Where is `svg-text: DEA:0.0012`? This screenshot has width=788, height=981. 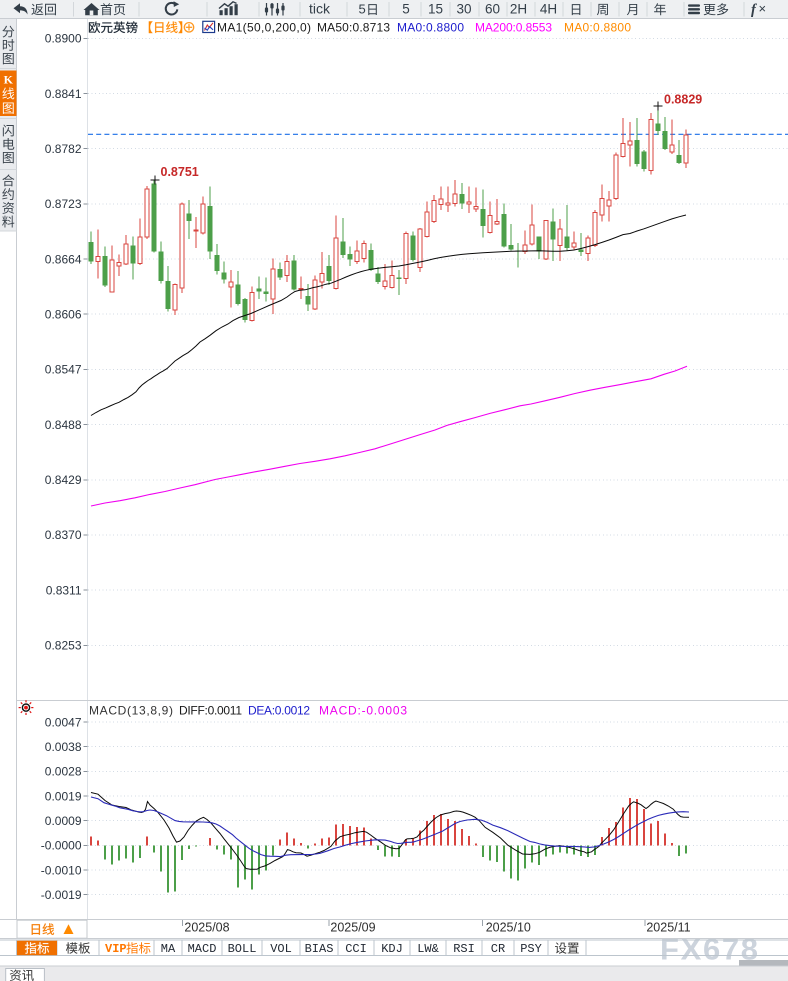
svg-text: DEA:0.0012 is located at coordinates (279, 710).